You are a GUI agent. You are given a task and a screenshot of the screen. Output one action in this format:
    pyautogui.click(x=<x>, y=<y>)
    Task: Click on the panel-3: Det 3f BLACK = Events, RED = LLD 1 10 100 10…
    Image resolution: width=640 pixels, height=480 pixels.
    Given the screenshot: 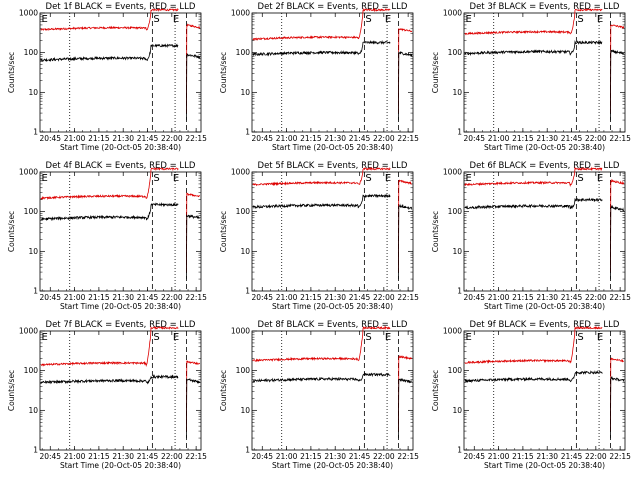 What is the action you would take?
    pyautogui.click(x=531, y=77)
    